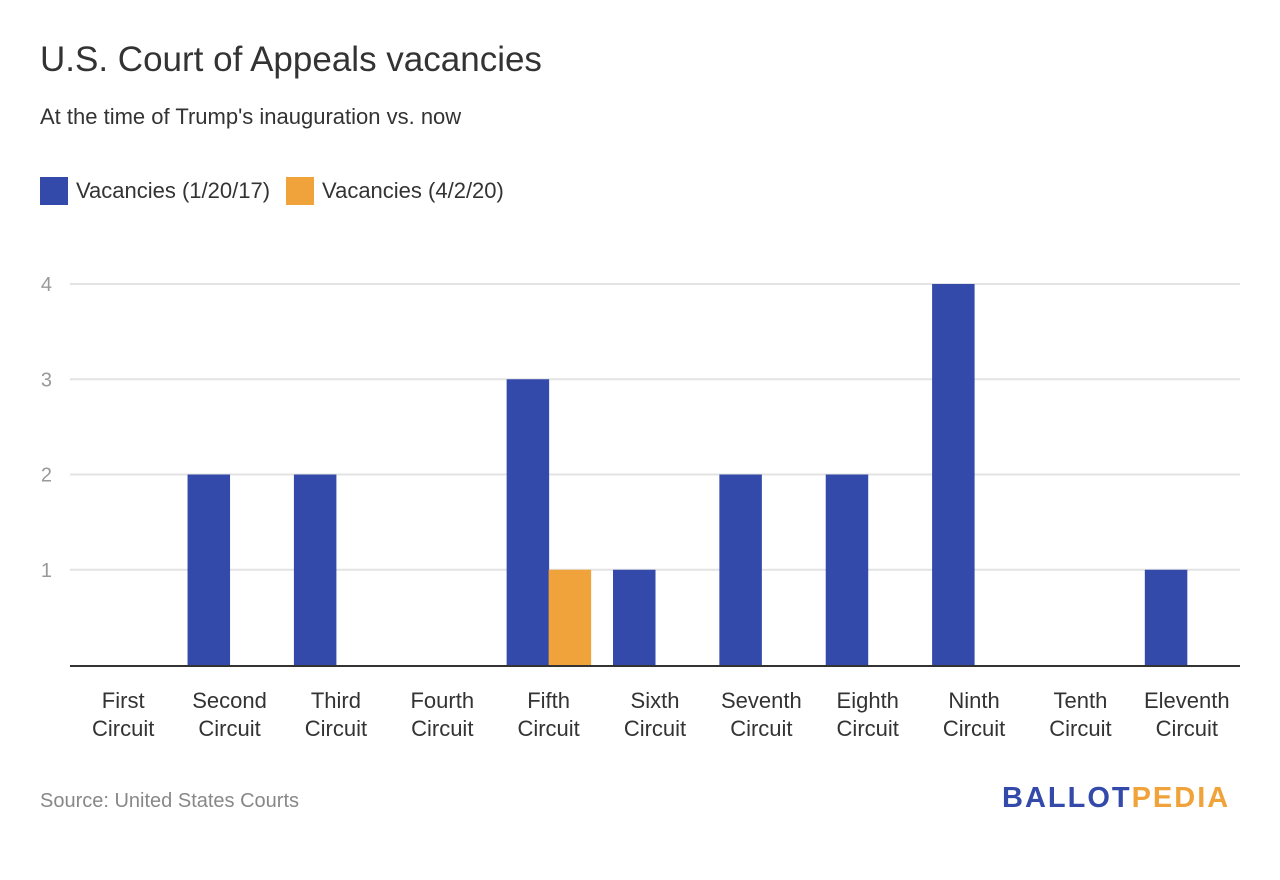 The width and height of the screenshot is (1280, 880). What do you see at coordinates (123, 700) in the screenshot?
I see `x-tick-label: First` at bounding box center [123, 700].